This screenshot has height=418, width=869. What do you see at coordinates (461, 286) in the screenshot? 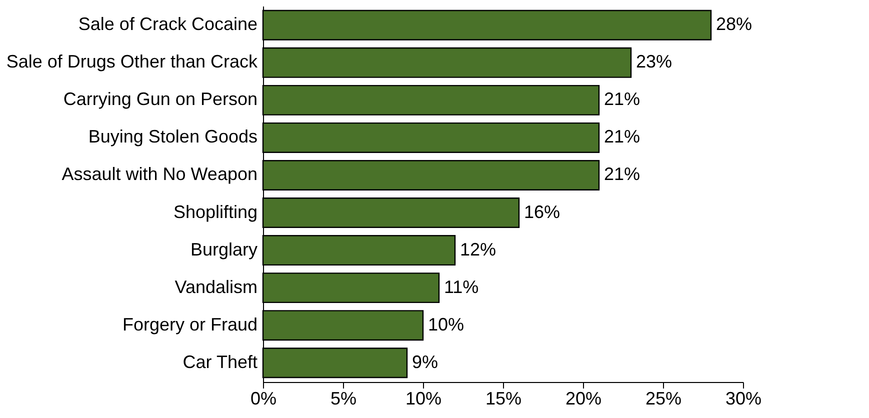
I see `data-label: 11%` at bounding box center [461, 286].